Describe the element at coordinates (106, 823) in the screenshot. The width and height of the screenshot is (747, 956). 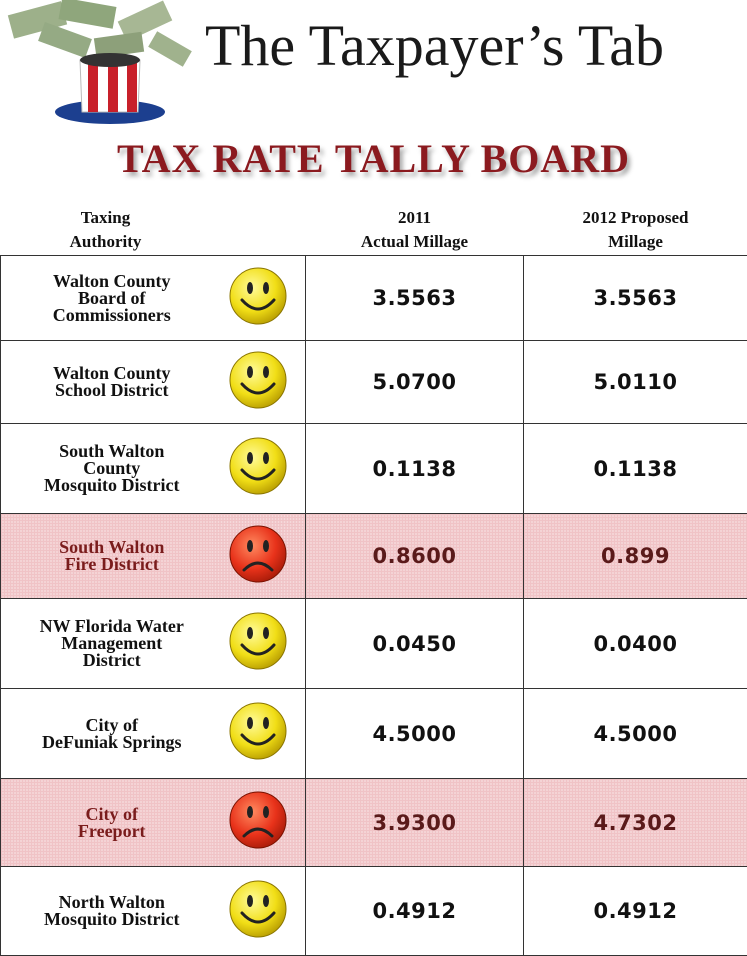
I see `authority: City of Freeport` at that location.